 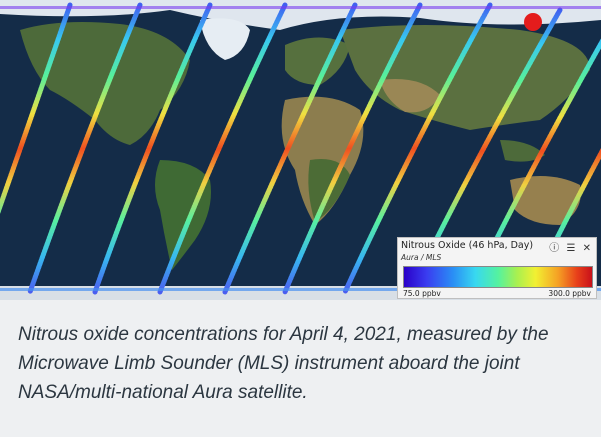 What do you see at coordinates (467, 245) in the screenshot?
I see `legend-title: Nitrous Oxide (46 hPa, Day)` at bounding box center [467, 245].